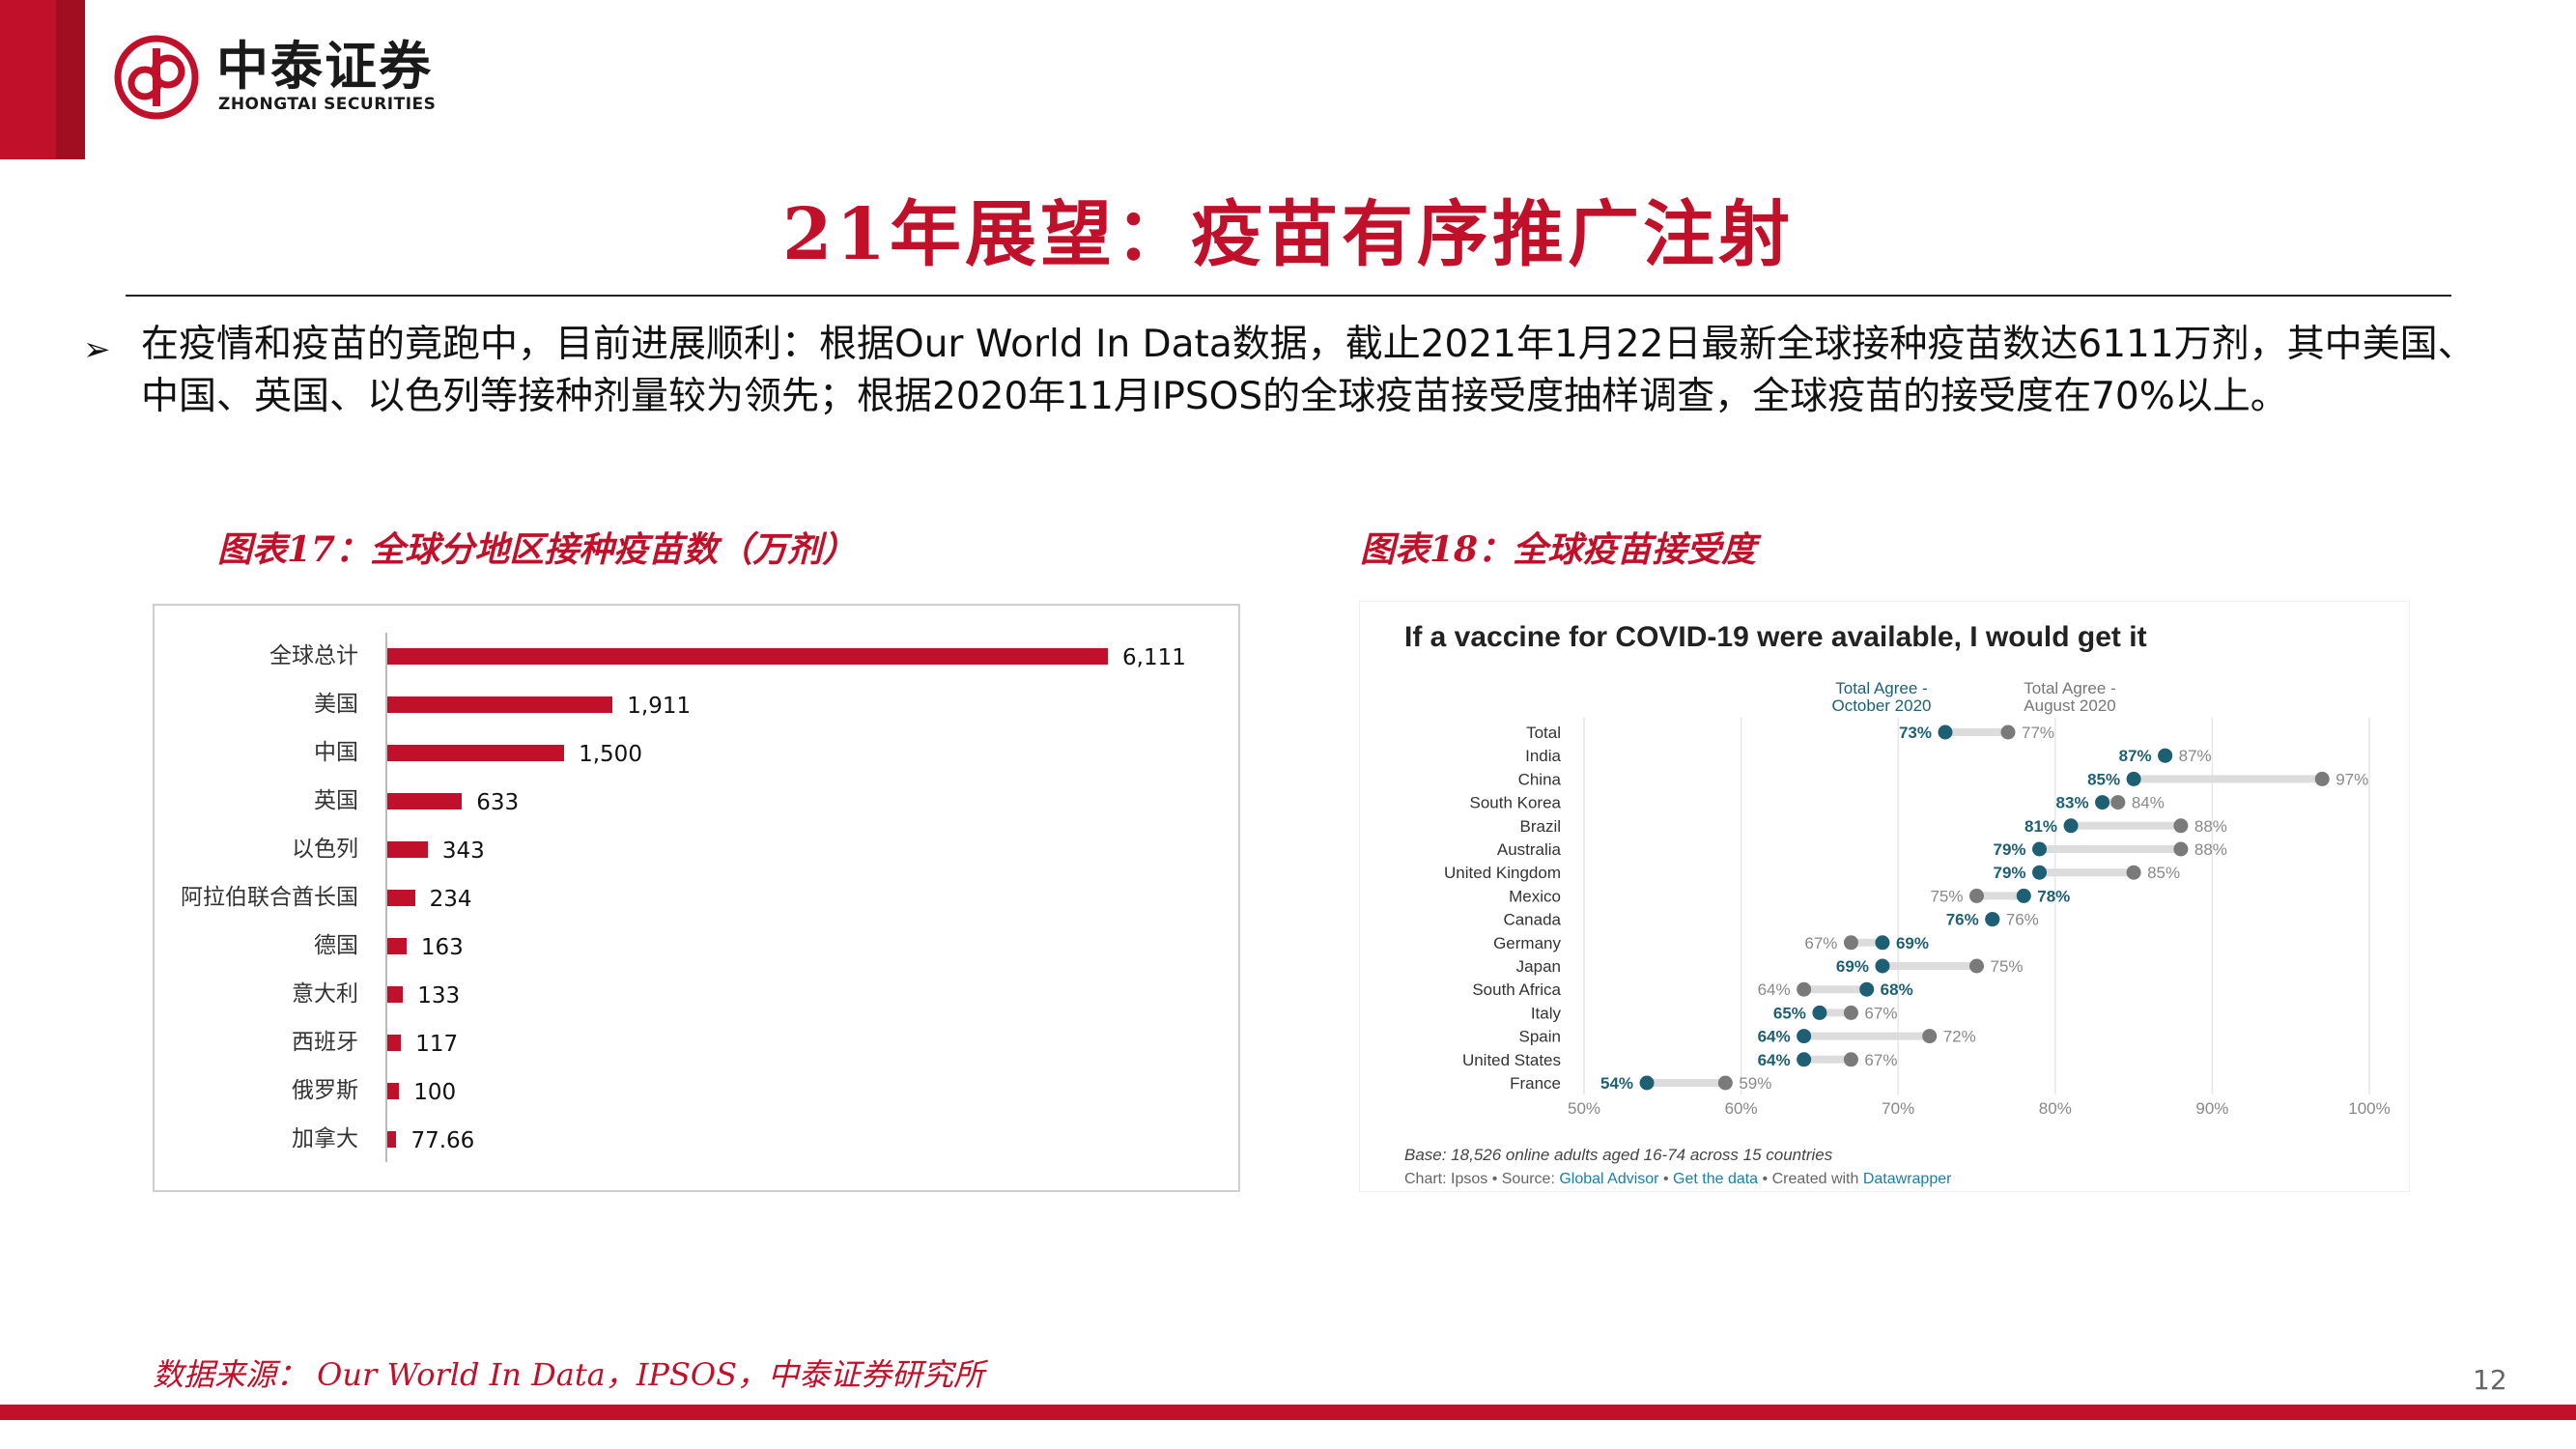 This screenshot has height=1449, width=2576. What do you see at coordinates (1666, 1179) in the screenshot?
I see `credit-sep1: •` at bounding box center [1666, 1179].